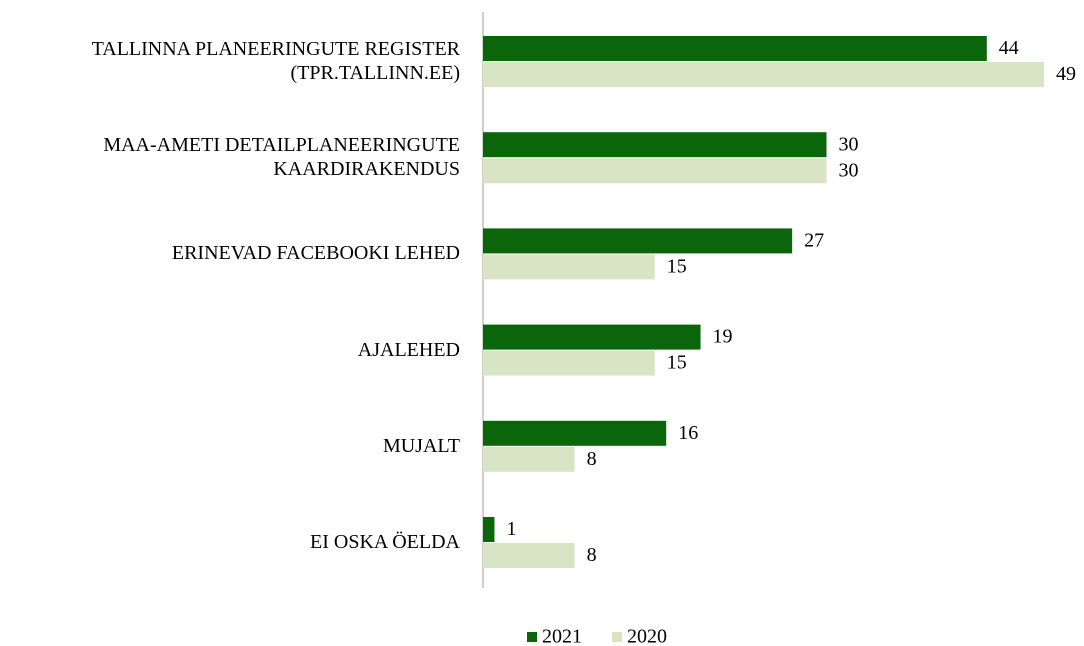  I want to click on legend-label: 2020, so click(647, 636).